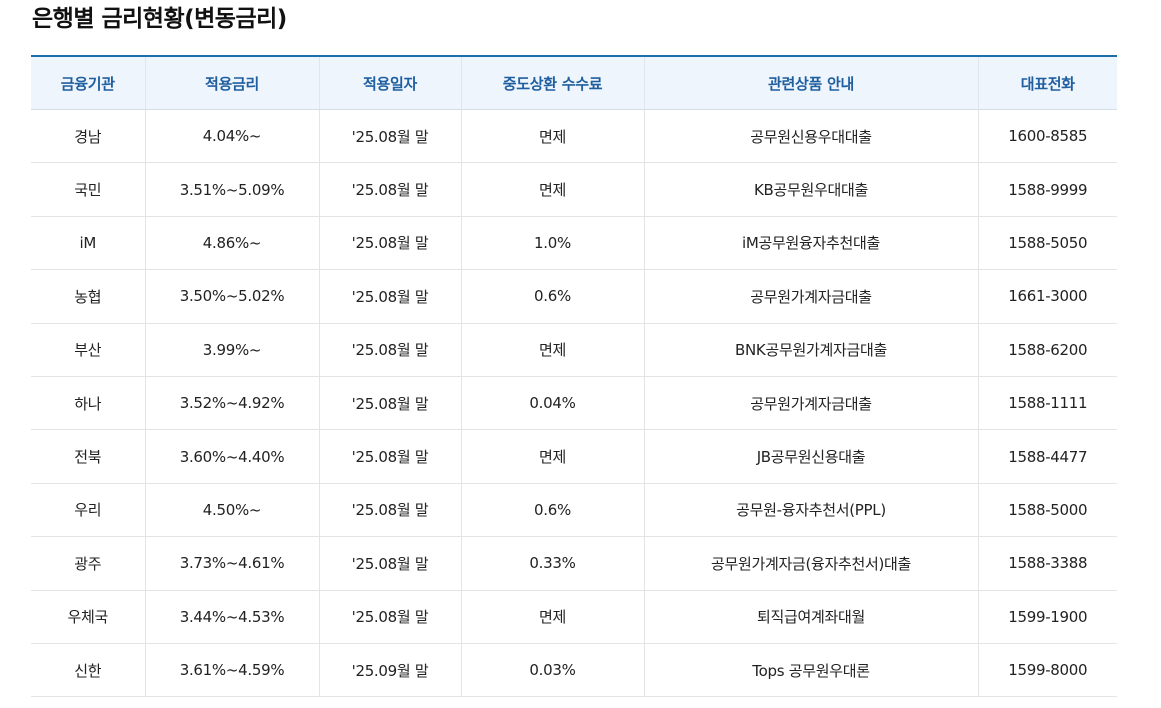 The height and width of the screenshot is (708, 1161). Describe the element at coordinates (552, 563) in the screenshot. I see `cell-fee: 0.33%` at that location.